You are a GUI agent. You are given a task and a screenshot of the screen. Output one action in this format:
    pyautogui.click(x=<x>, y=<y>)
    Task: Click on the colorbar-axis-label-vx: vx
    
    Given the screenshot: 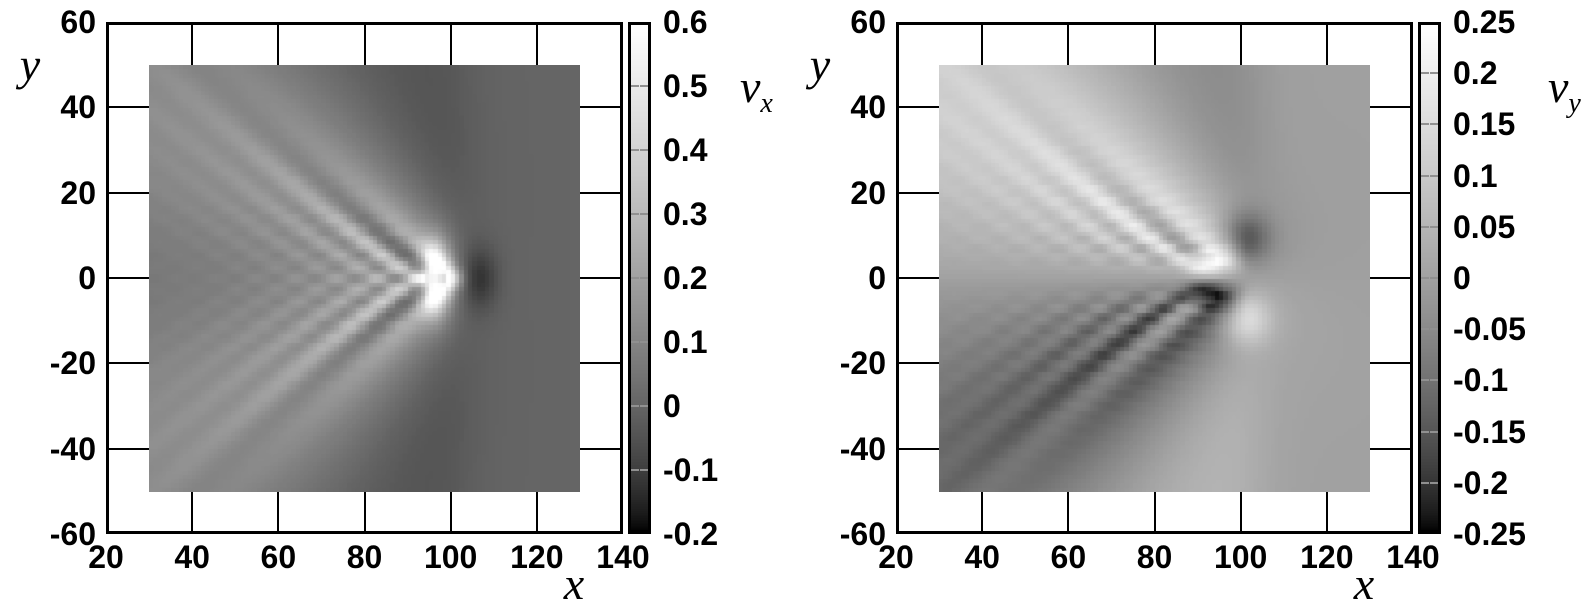 What is the action you would take?
    pyautogui.click(x=756, y=91)
    